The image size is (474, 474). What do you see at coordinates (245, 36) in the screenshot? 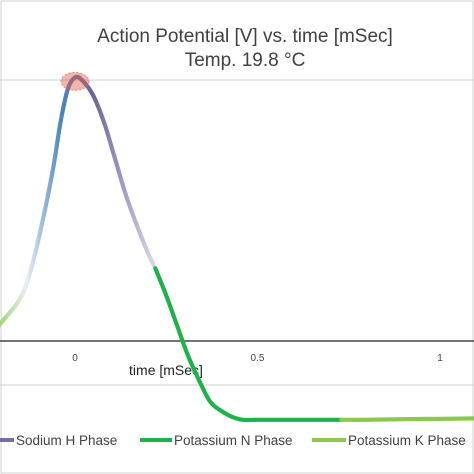
I see `chart-title: Action Potential [V] vs. time [mSec]` at bounding box center [245, 36].